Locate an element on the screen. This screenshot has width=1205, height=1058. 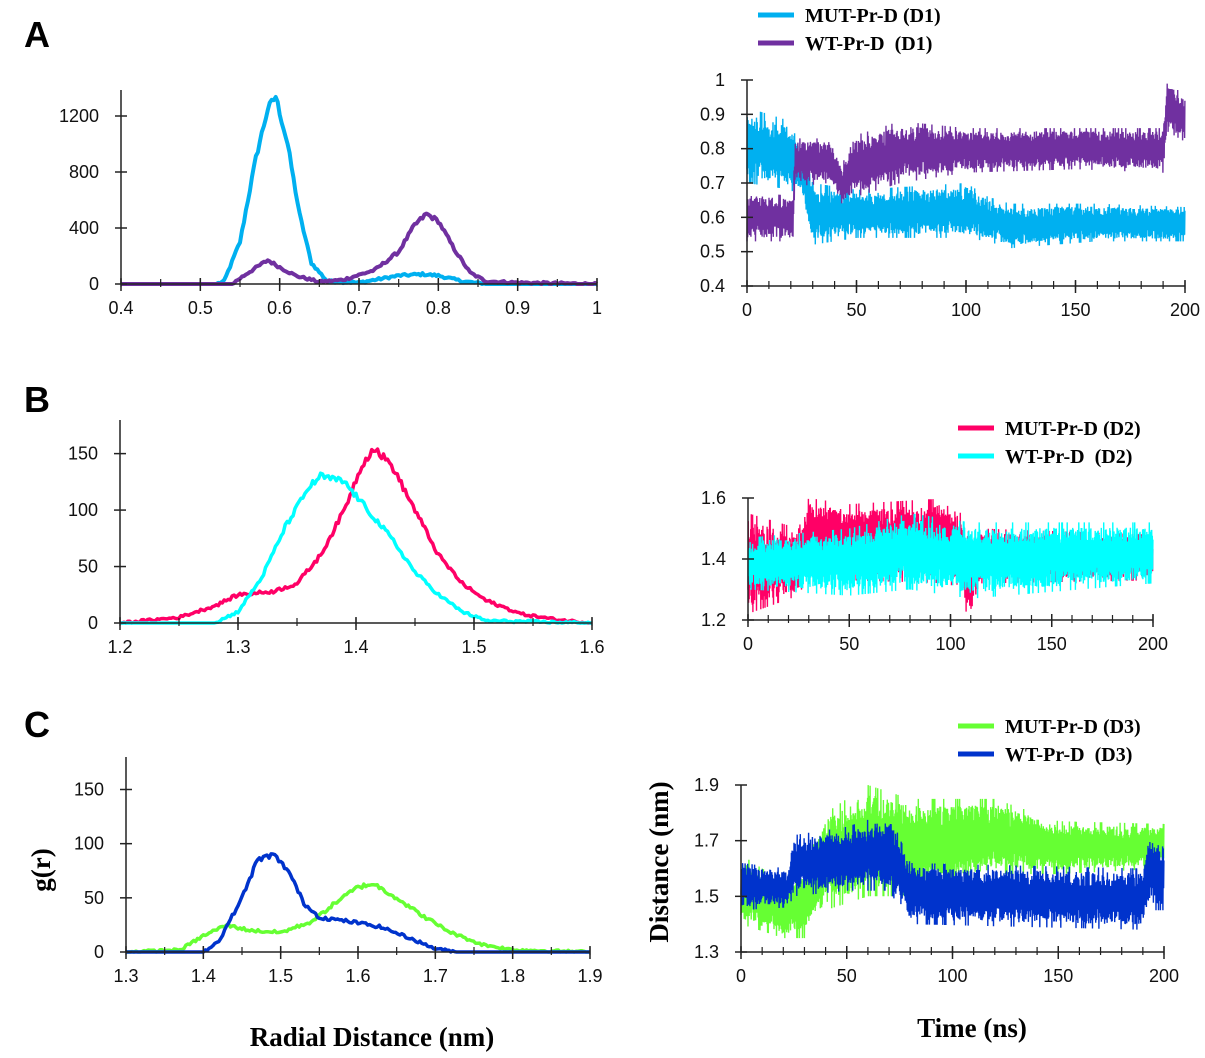
y-tick-label: 400 is located at coordinates (84, 228).